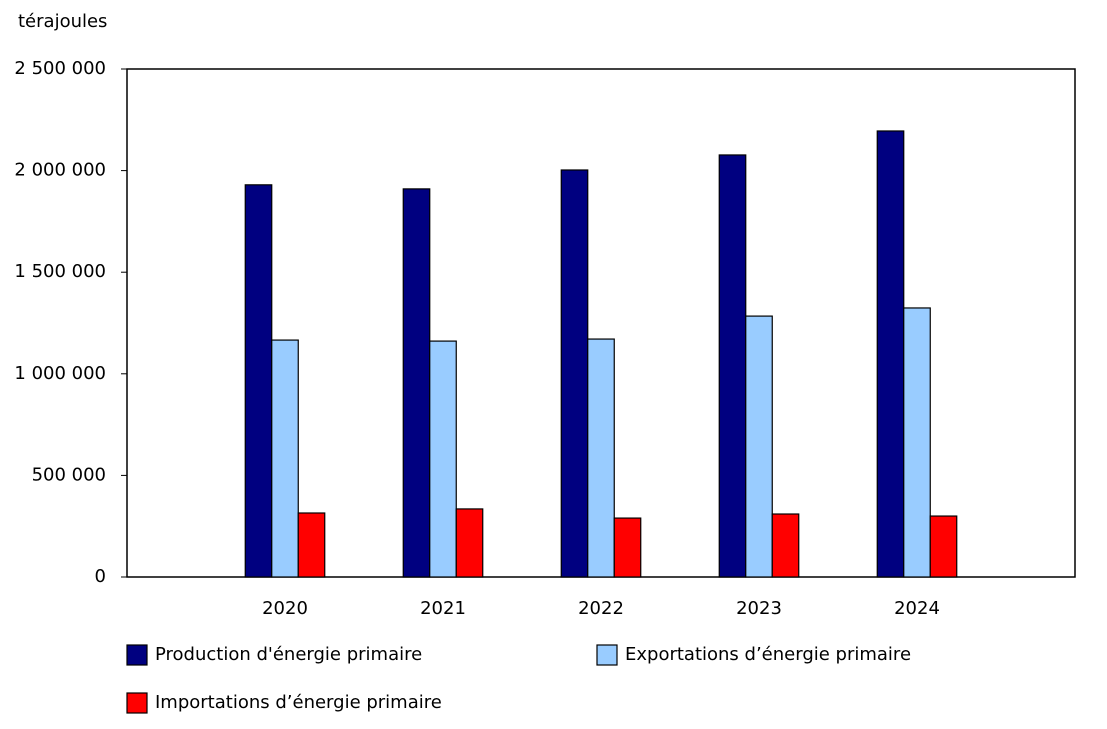 This screenshot has width=1107, height=729. I want to click on y-tick-label: 2 500 000, so click(60, 68).